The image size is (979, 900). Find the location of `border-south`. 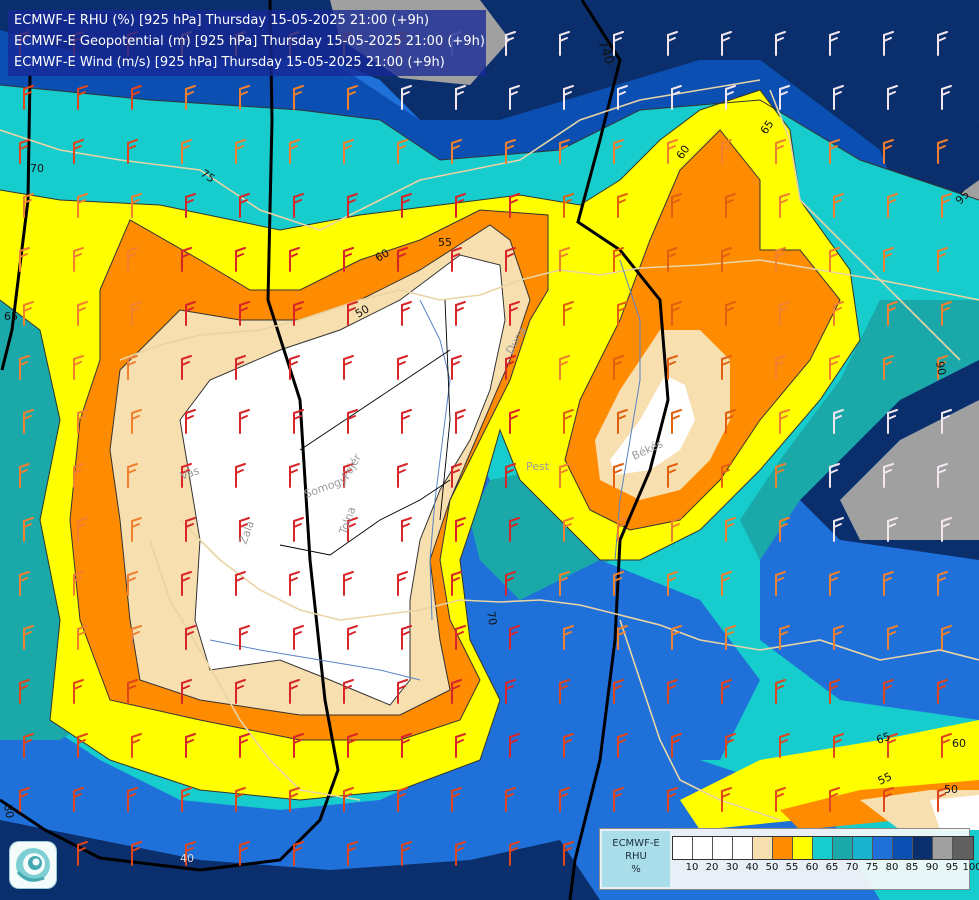

border-south is located at coordinates (579, 590).